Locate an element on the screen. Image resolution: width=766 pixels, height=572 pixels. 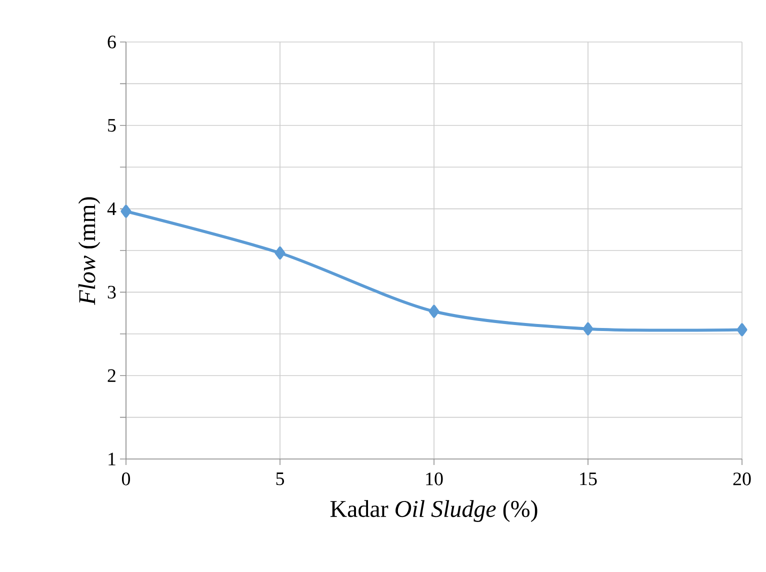
x-tick-label: 0 is located at coordinates (126, 479).